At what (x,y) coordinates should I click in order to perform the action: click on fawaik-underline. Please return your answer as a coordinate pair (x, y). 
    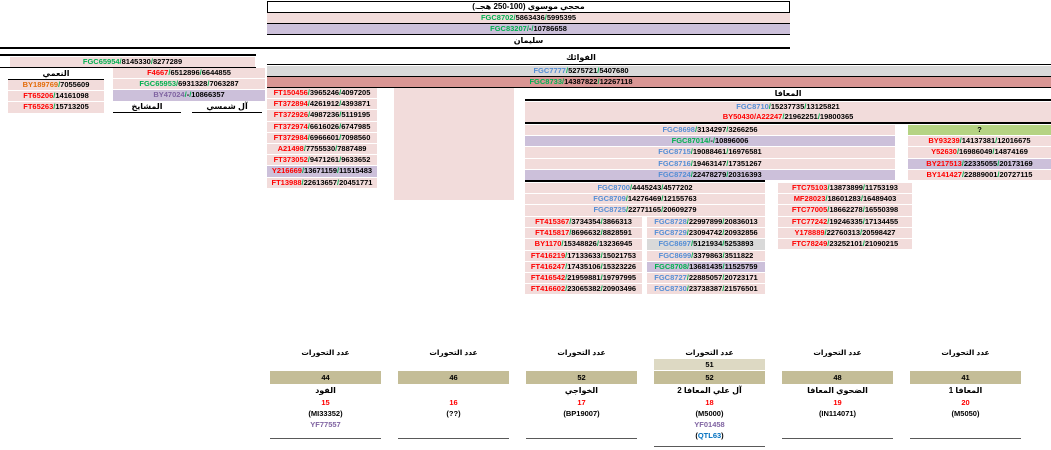
    Looking at the image, I should click on (659, 64).